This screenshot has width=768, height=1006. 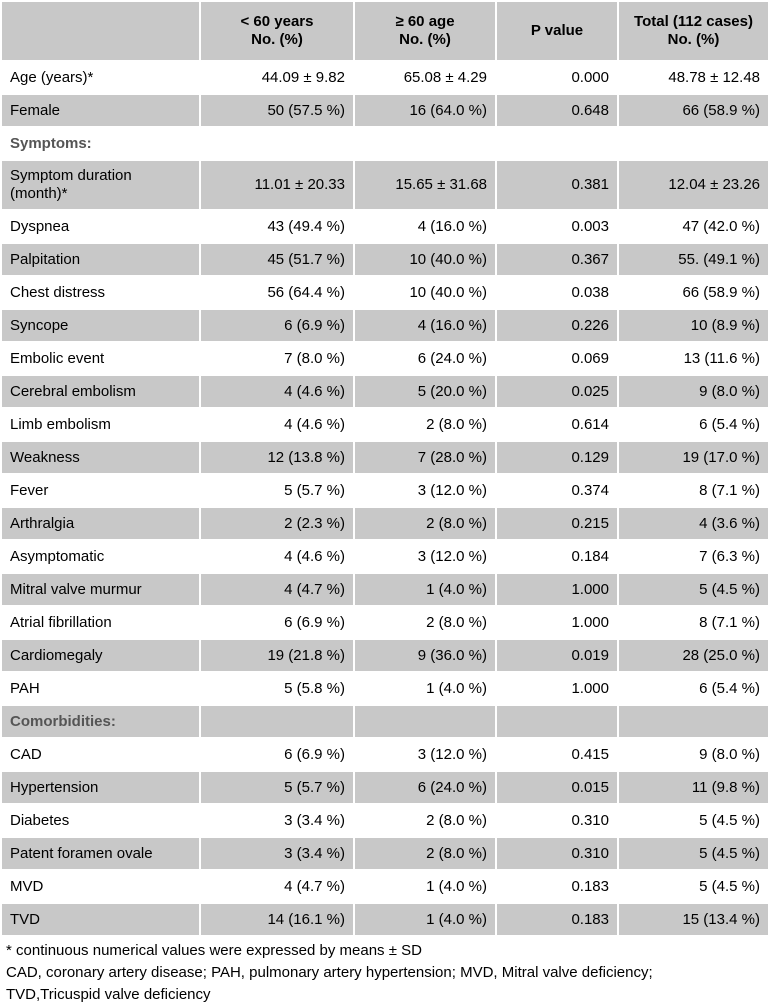 I want to click on table-row: Fever 5 (5.7 %) 3 (12.0 %) 0.374 8 (7.1 %), so click(x=384, y=490).